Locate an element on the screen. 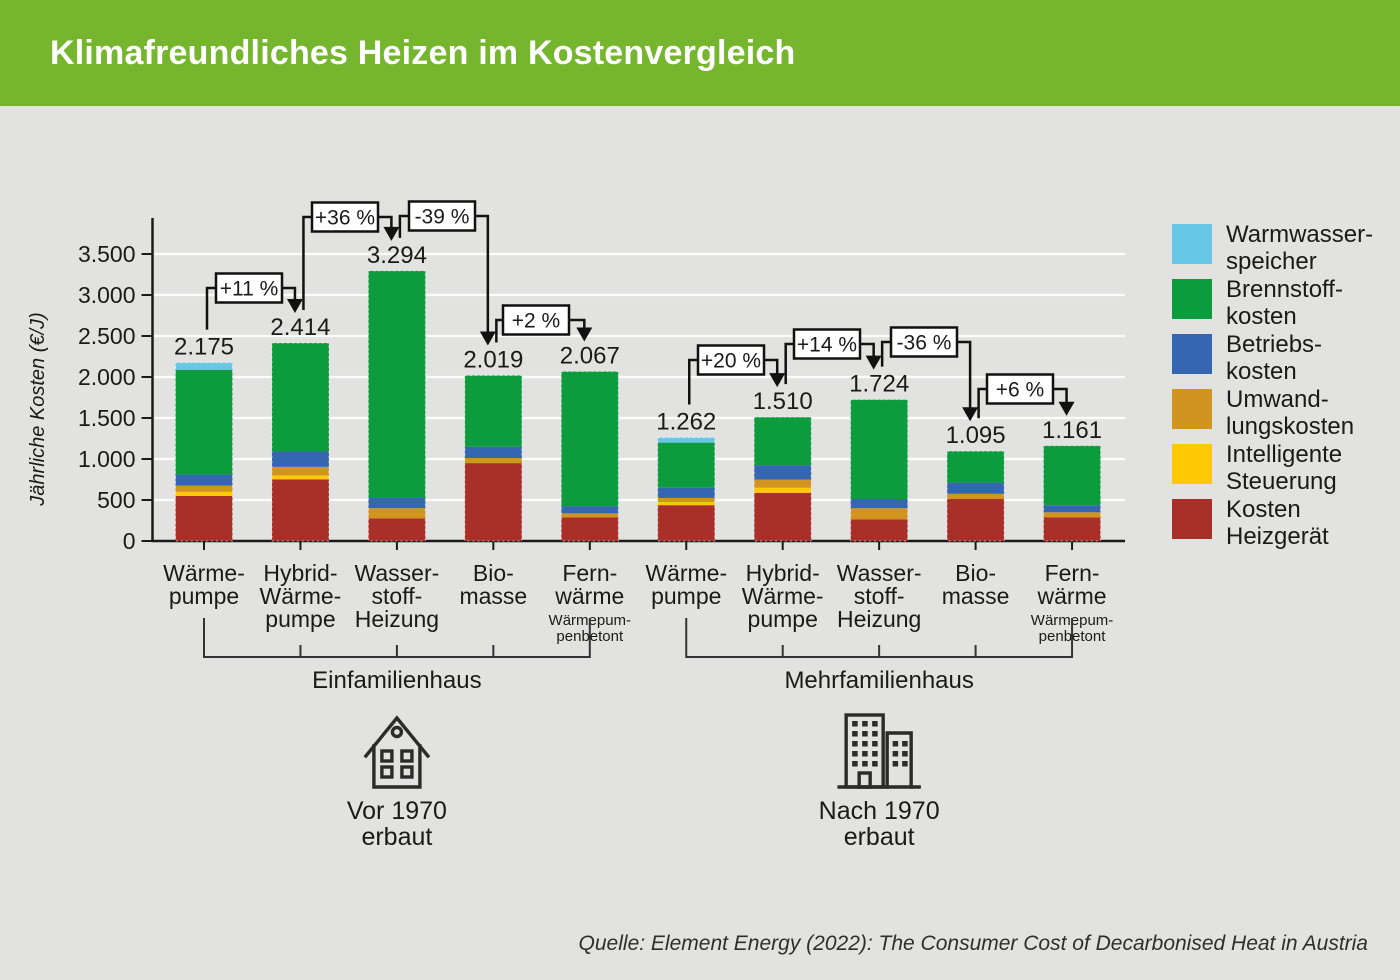  x-label-line: Heizung is located at coordinates (397, 619).